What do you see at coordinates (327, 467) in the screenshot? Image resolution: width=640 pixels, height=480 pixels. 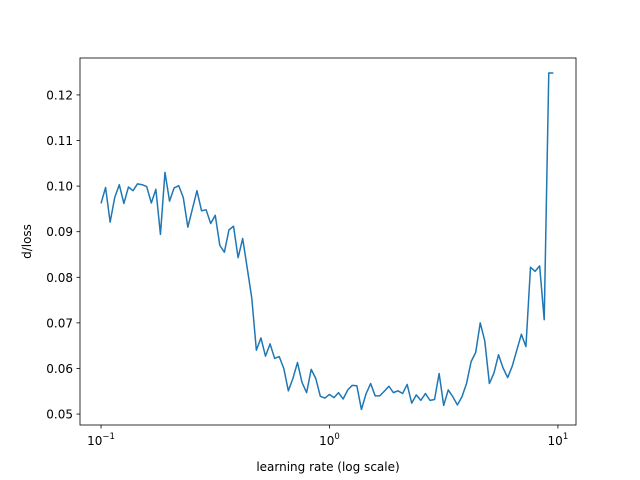 I see `x-axis-label: learning rate (log scale)` at bounding box center [327, 467].